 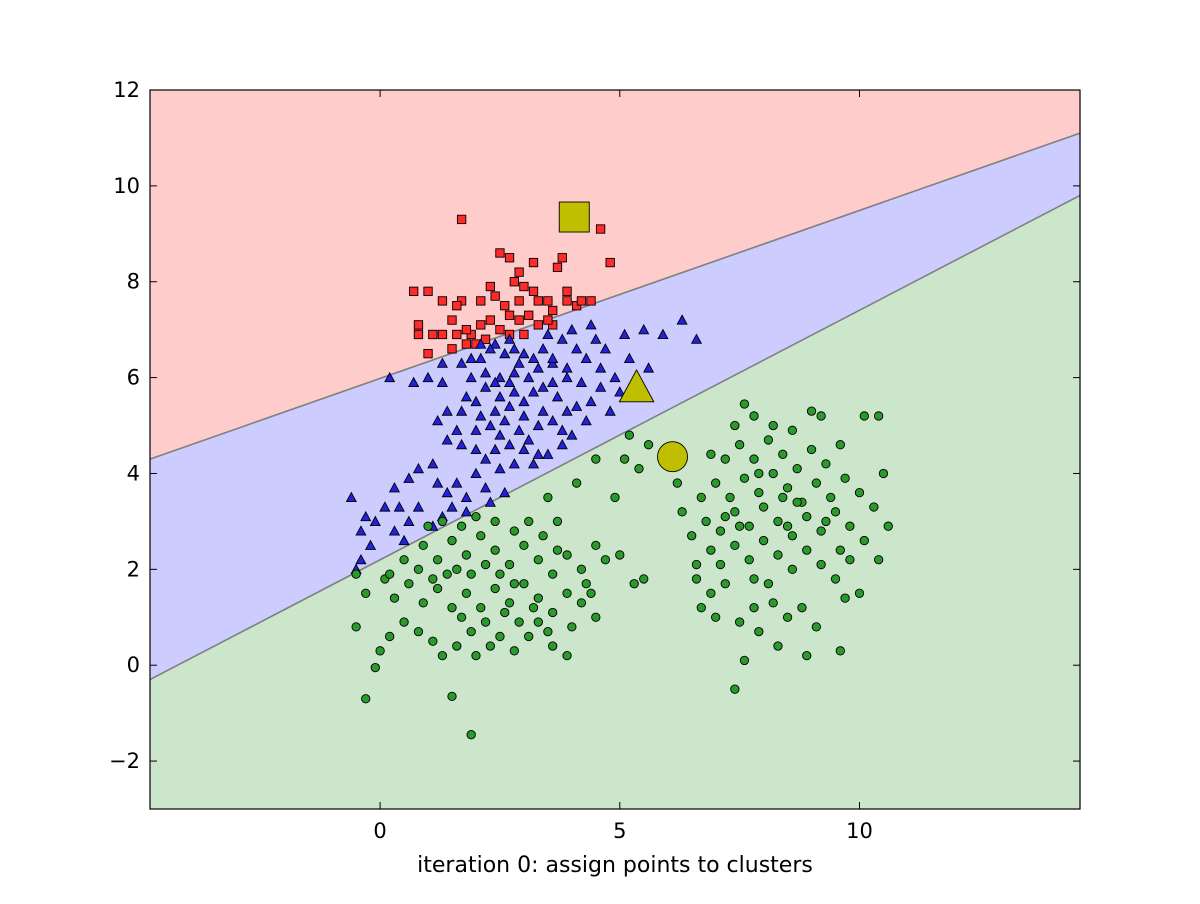 I want to click on x-axis-label: iteration 0: assign points to clusters, so click(x=615, y=865).